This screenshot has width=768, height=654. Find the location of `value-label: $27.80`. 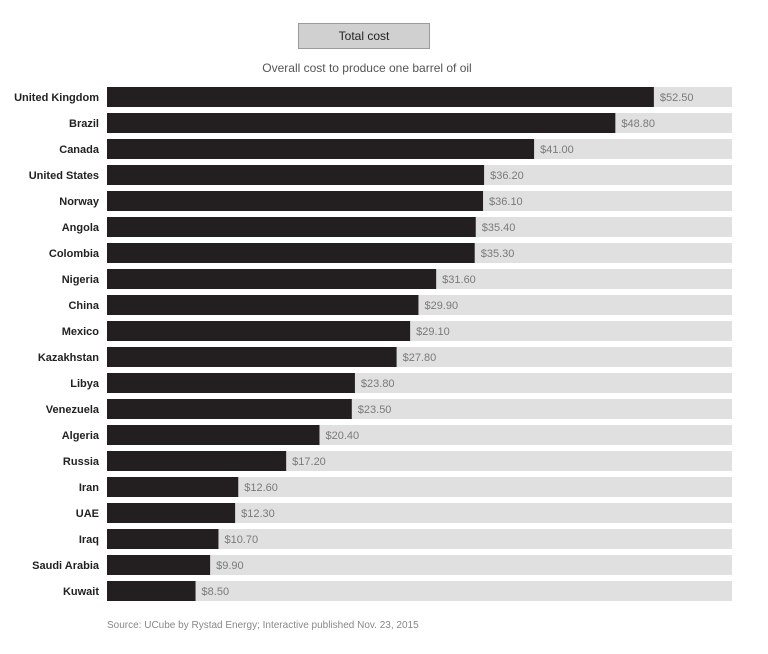

value-label: $27.80 is located at coordinates (420, 358).